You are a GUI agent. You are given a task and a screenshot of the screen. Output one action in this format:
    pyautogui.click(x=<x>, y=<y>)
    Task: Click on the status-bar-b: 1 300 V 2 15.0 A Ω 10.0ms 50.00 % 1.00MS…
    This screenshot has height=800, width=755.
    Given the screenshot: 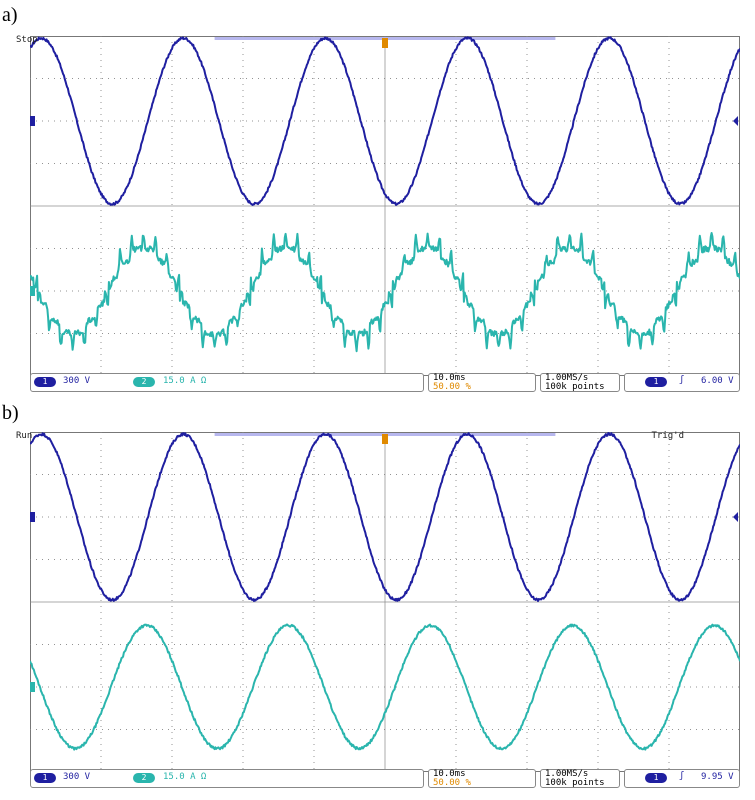 What is the action you would take?
    pyautogui.click(x=385, y=778)
    